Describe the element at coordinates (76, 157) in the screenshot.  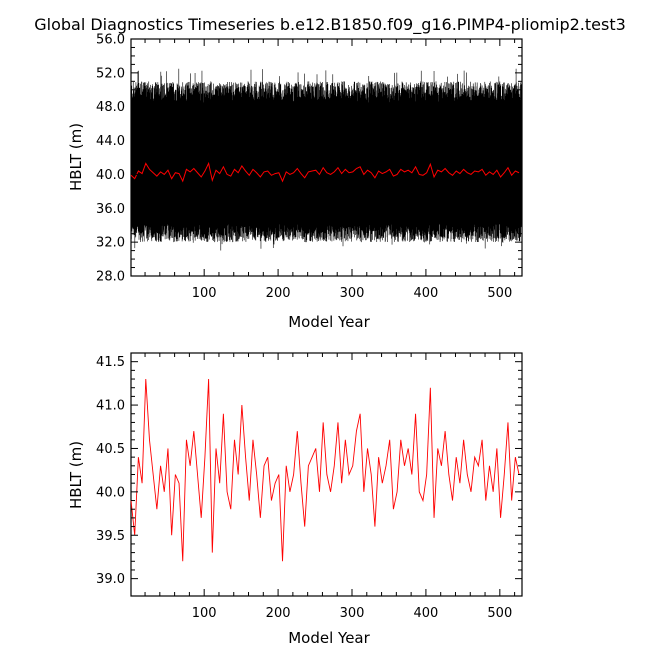
I see `top-y-axis-label: HBLT (m)` at that location.